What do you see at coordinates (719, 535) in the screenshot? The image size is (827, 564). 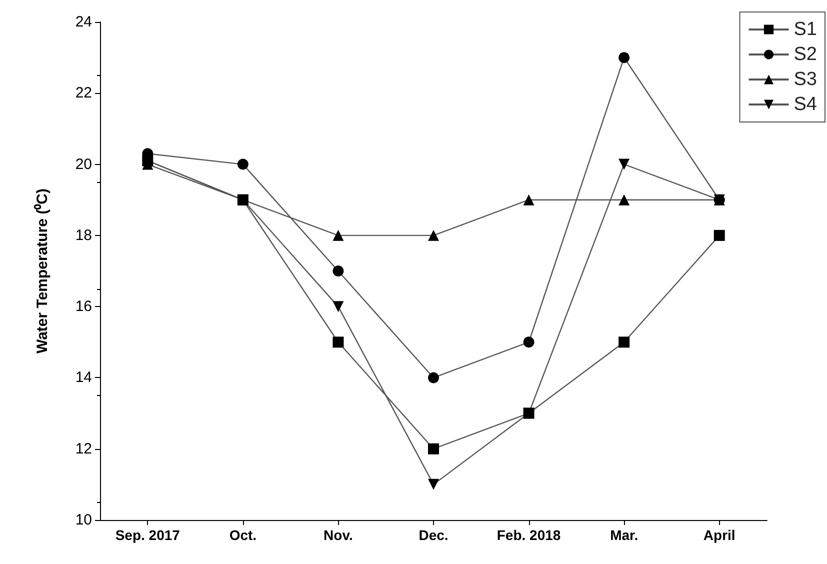 I see `x-tick-label: April` at bounding box center [719, 535].